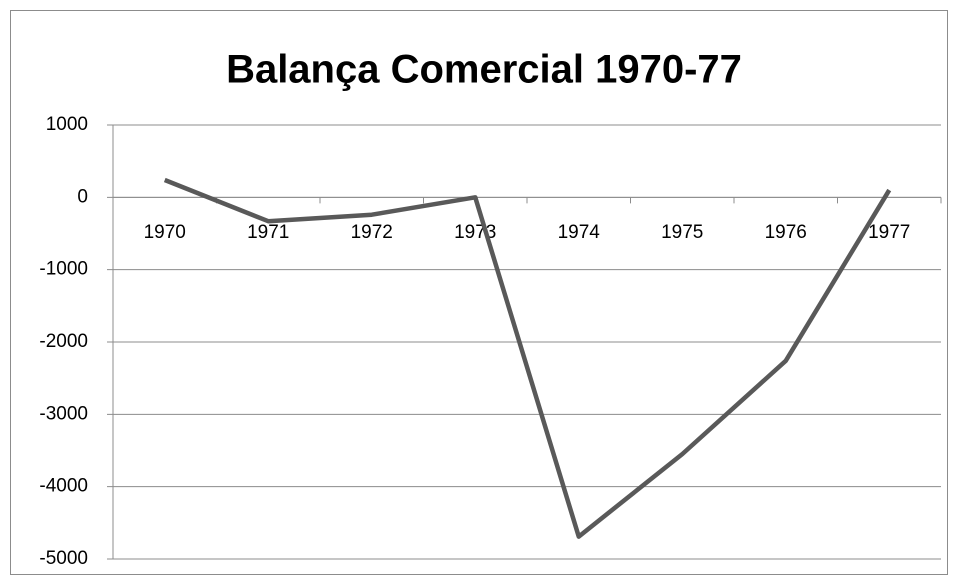  Describe the element at coordinates (484, 70) in the screenshot. I see `chart-title: Balança Comercial 1970-77` at that location.